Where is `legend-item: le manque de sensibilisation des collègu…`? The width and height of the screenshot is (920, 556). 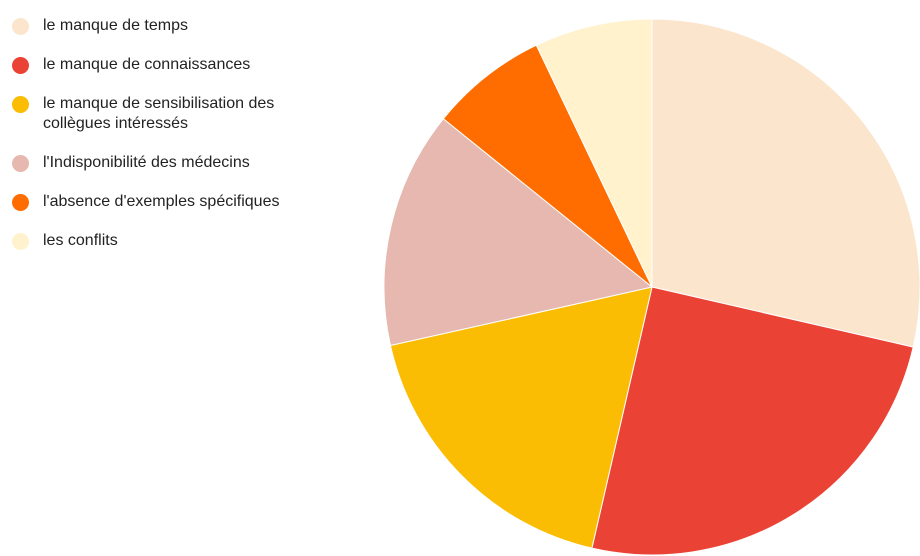 legend-item: le manque de sensibilisation des collègu… is located at coordinates (177, 114).